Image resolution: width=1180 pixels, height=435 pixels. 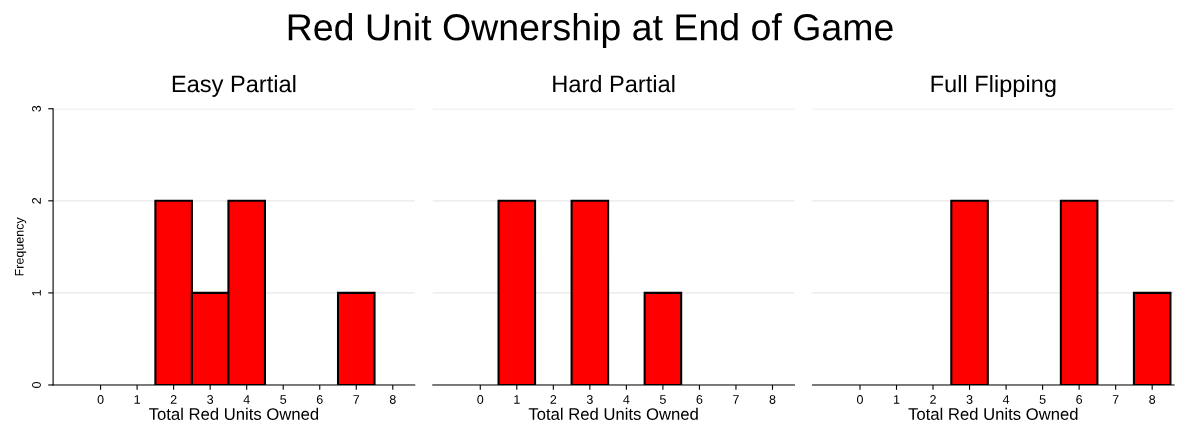 I want to click on y-axis-title: Frequency, so click(x=20, y=246).